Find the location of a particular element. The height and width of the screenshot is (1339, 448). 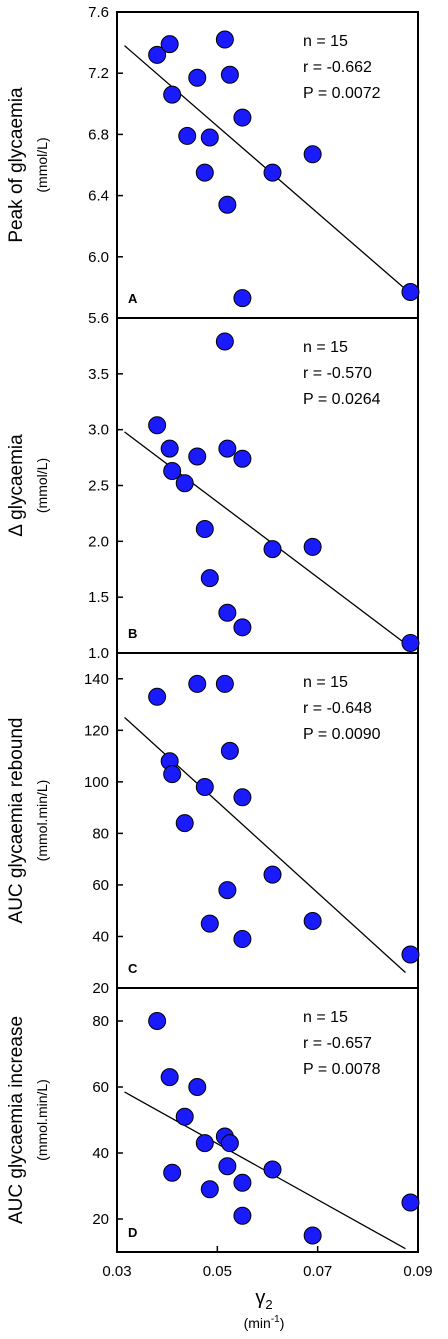

stat-line: P = 0.0078 is located at coordinates (342, 1069).